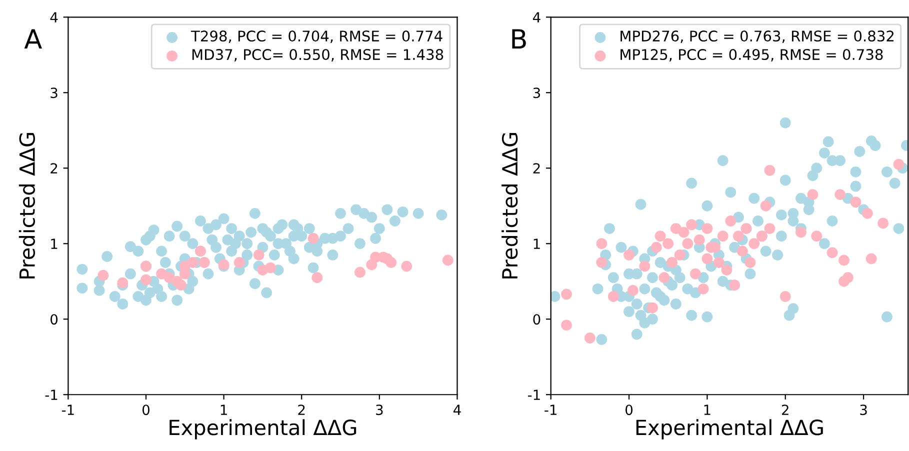 Image resolution: width=909 pixels, height=451 pixels. Describe the element at coordinates (519, 39) in the screenshot. I see `chart-title: B` at that location.